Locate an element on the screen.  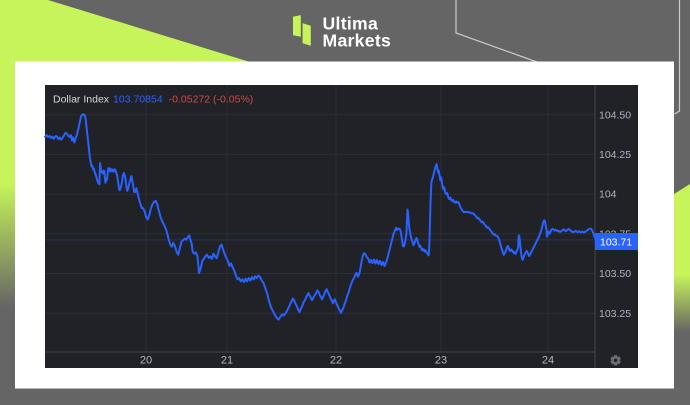
svg-text: 104.25 is located at coordinates (615, 155).